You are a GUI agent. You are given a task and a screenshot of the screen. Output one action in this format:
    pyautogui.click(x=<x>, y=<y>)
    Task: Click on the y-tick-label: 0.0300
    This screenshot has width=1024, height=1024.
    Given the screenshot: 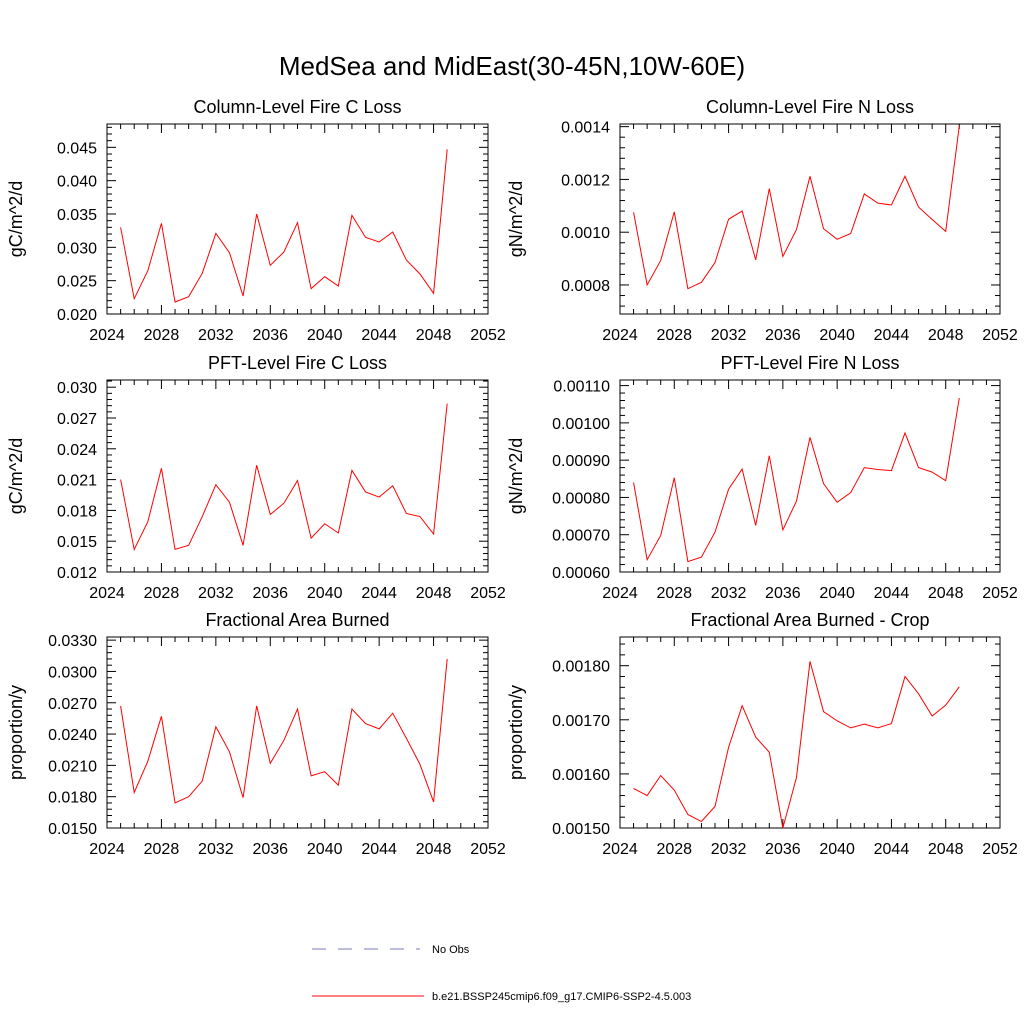 What is the action you would take?
    pyautogui.click(x=72, y=672)
    